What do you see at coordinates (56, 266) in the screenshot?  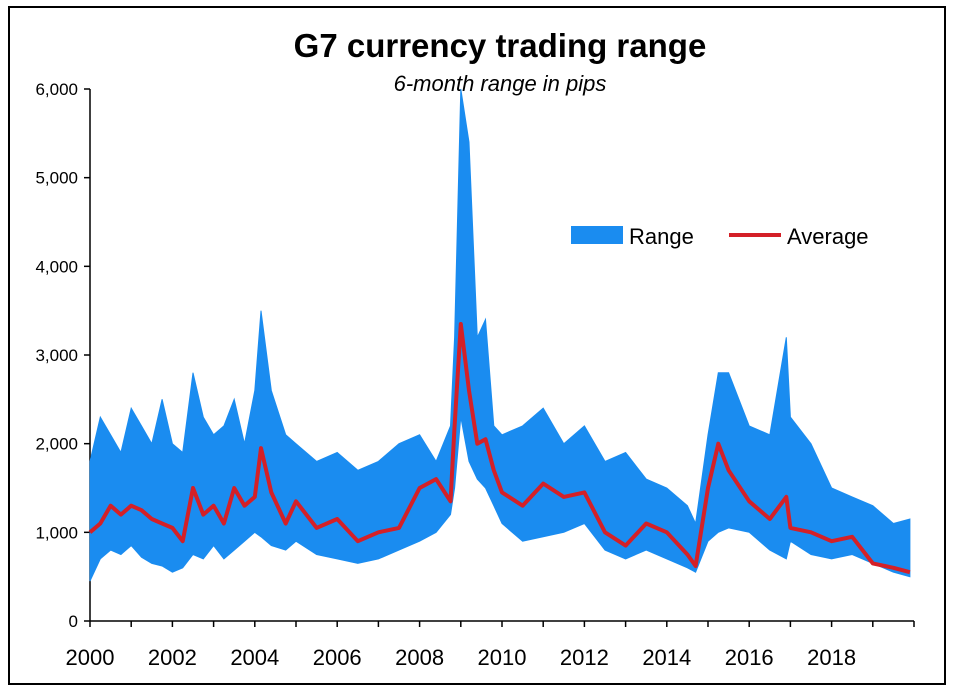 I see `y-tick-label: 4,000` at bounding box center [56, 266].